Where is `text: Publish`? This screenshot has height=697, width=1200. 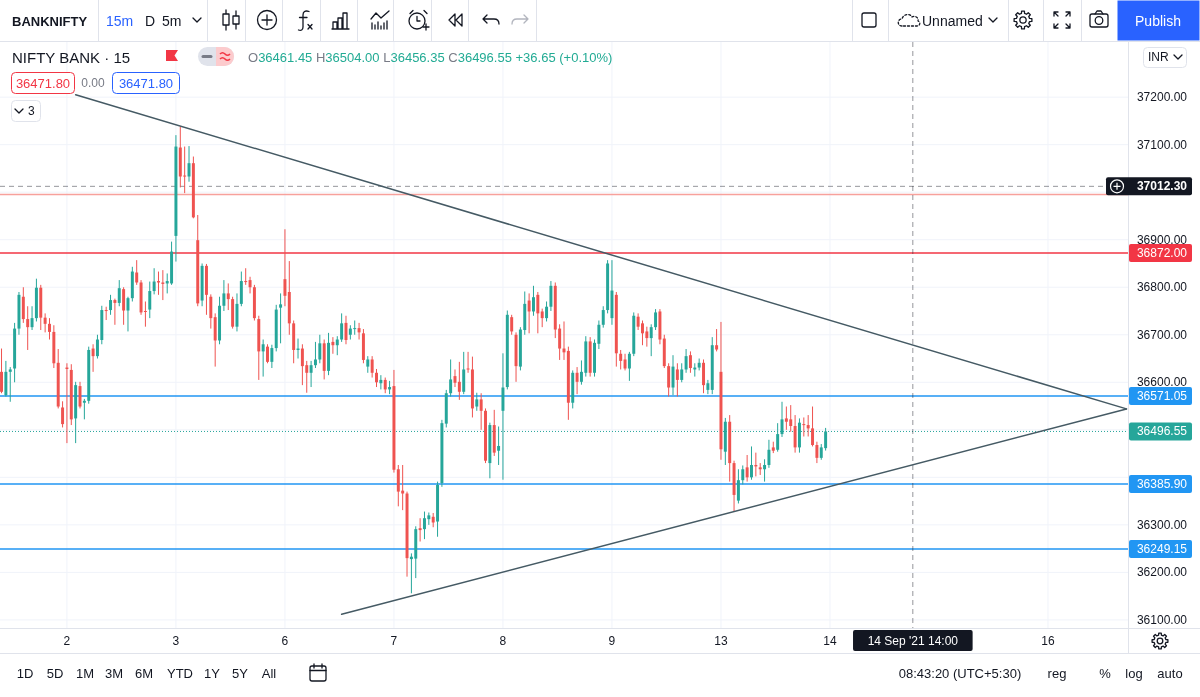
text: Publish is located at coordinates (1158, 21).